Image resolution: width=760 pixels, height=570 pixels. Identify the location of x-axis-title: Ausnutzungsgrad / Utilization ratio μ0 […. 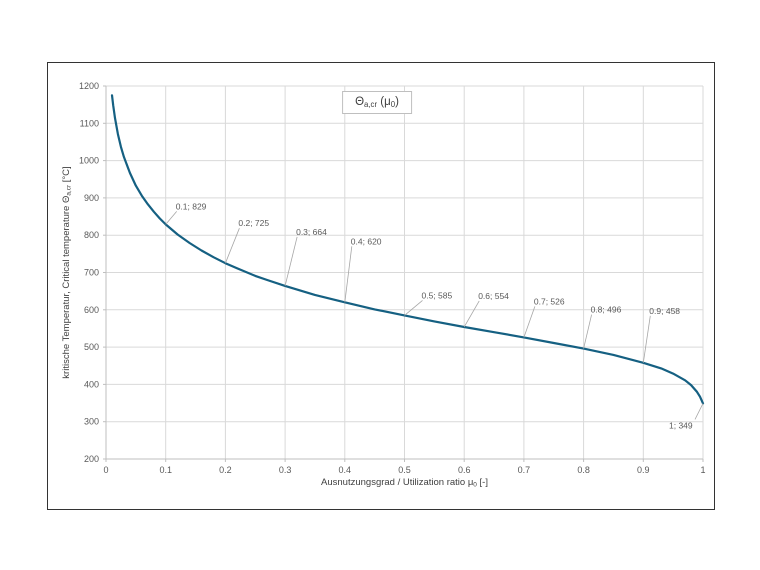
(404, 483).